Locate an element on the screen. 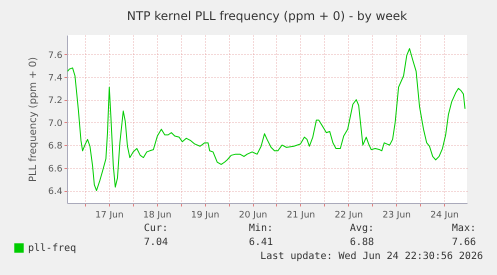 This screenshot has height=275, width=497. x-tick-label: 23 Jun is located at coordinates (396, 215).